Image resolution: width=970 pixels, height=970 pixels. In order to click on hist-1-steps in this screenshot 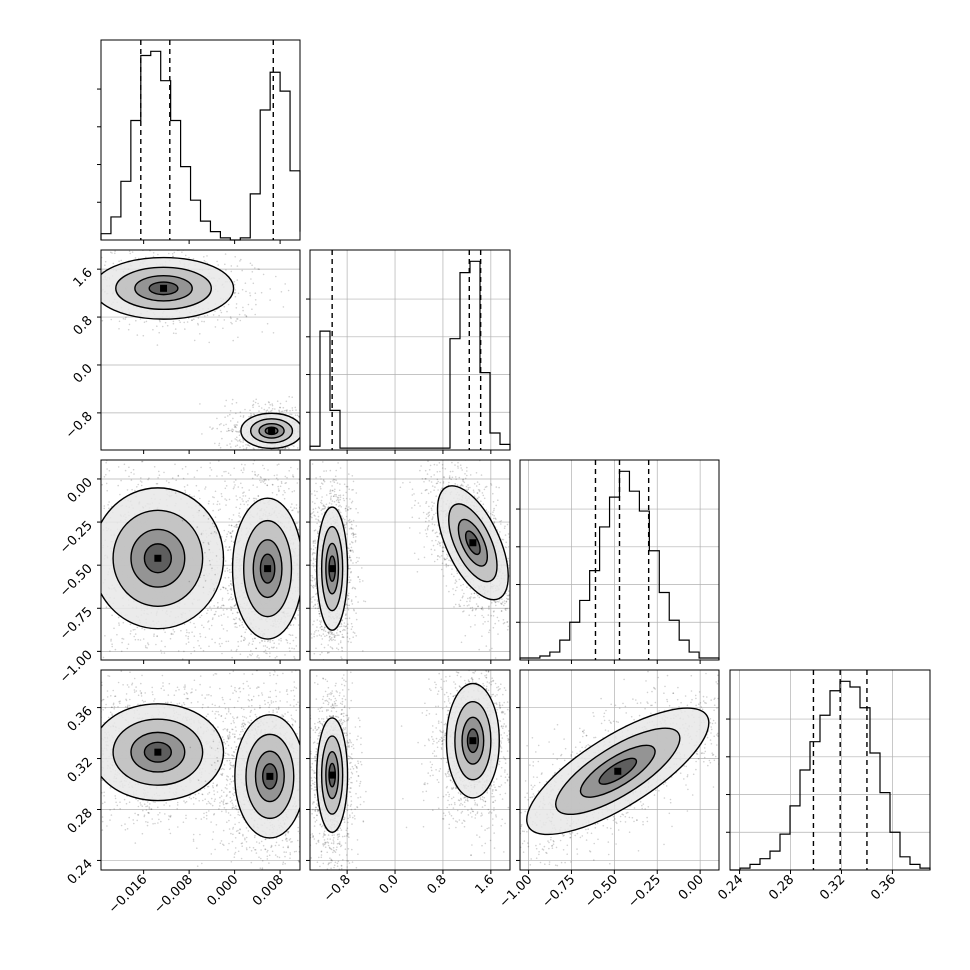, I will do `click(200, 145)`.